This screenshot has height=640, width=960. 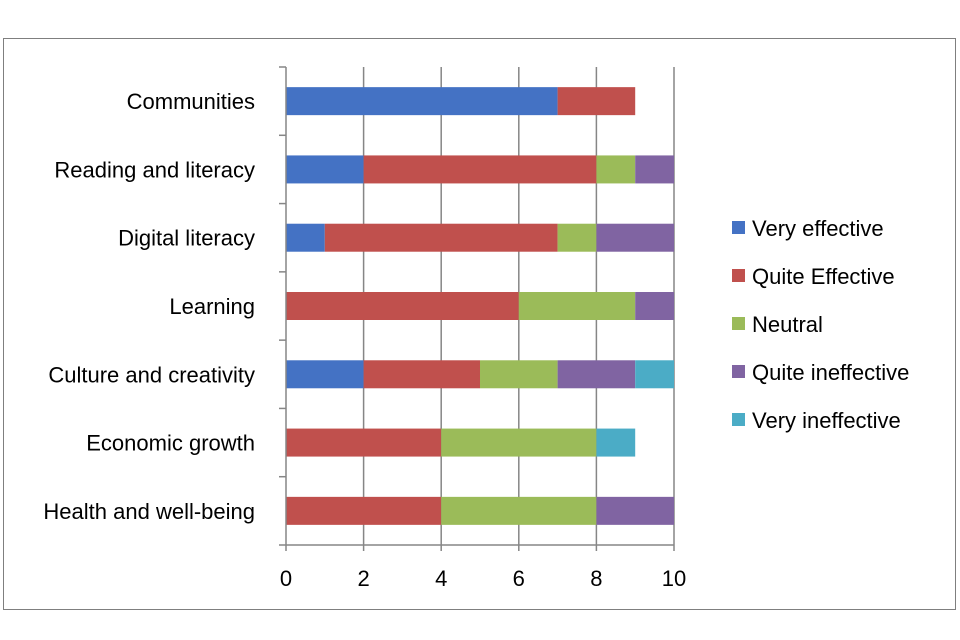 I want to click on x-tick-label: 2, so click(x=363, y=578).